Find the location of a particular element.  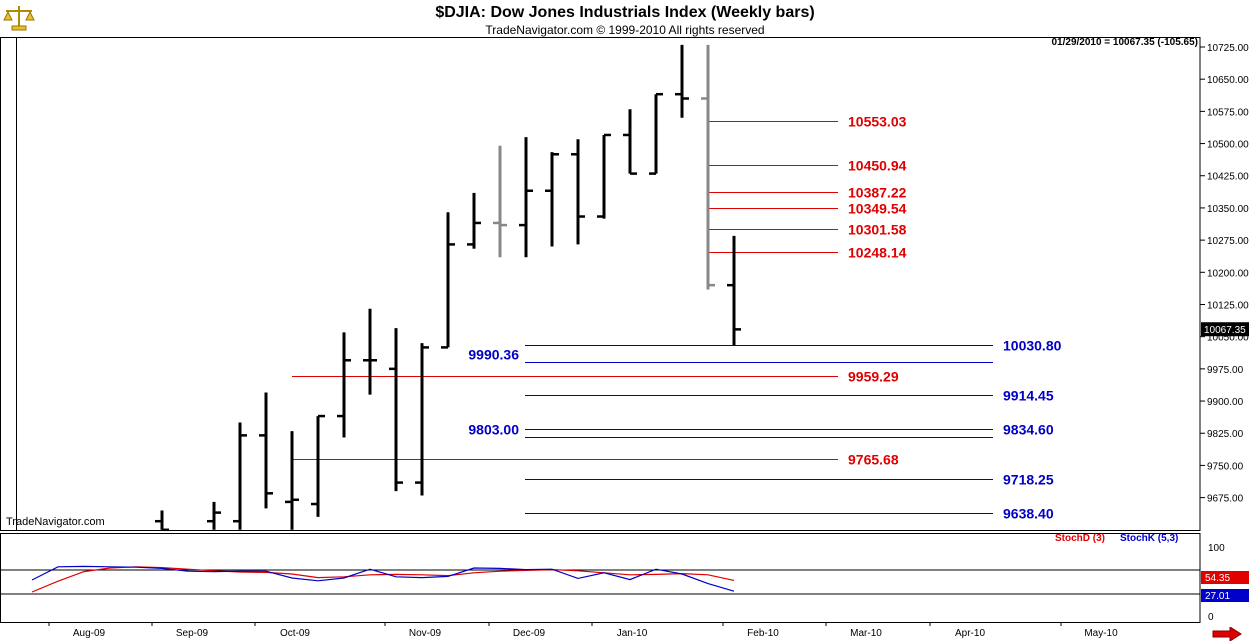

level-label: 10387.22 is located at coordinates (877, 193).